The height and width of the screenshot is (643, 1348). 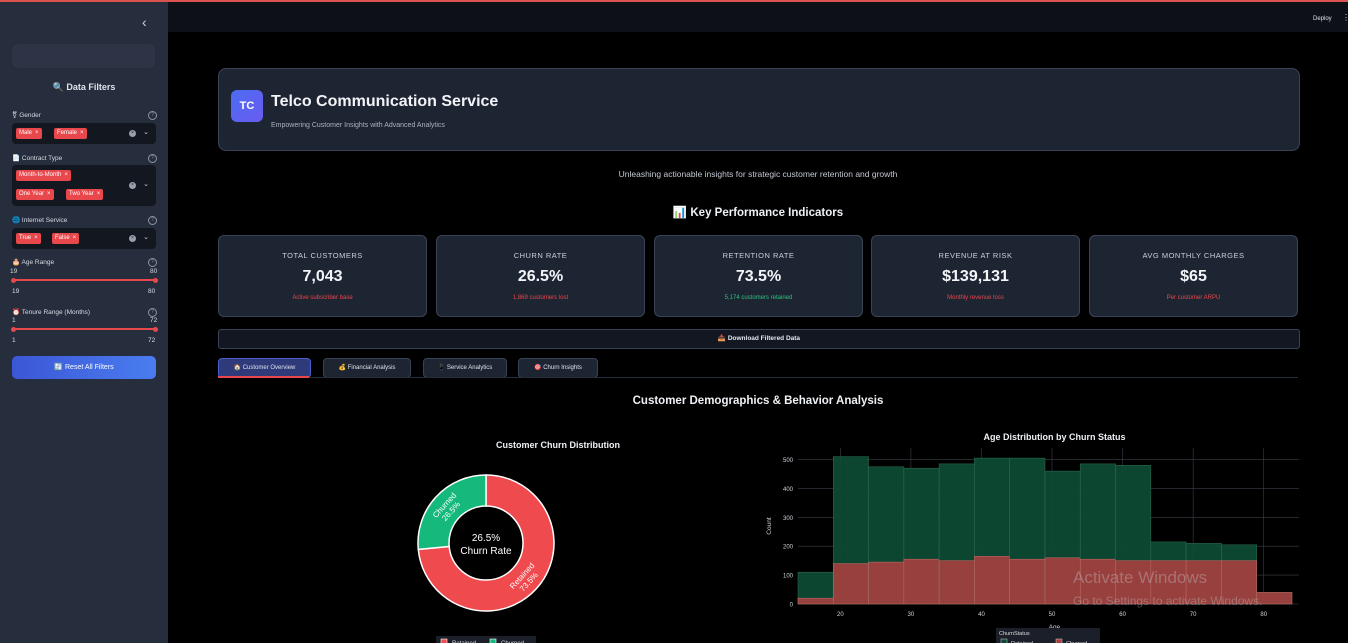 I want to click on tab-divider, so click(x=758, y=377).